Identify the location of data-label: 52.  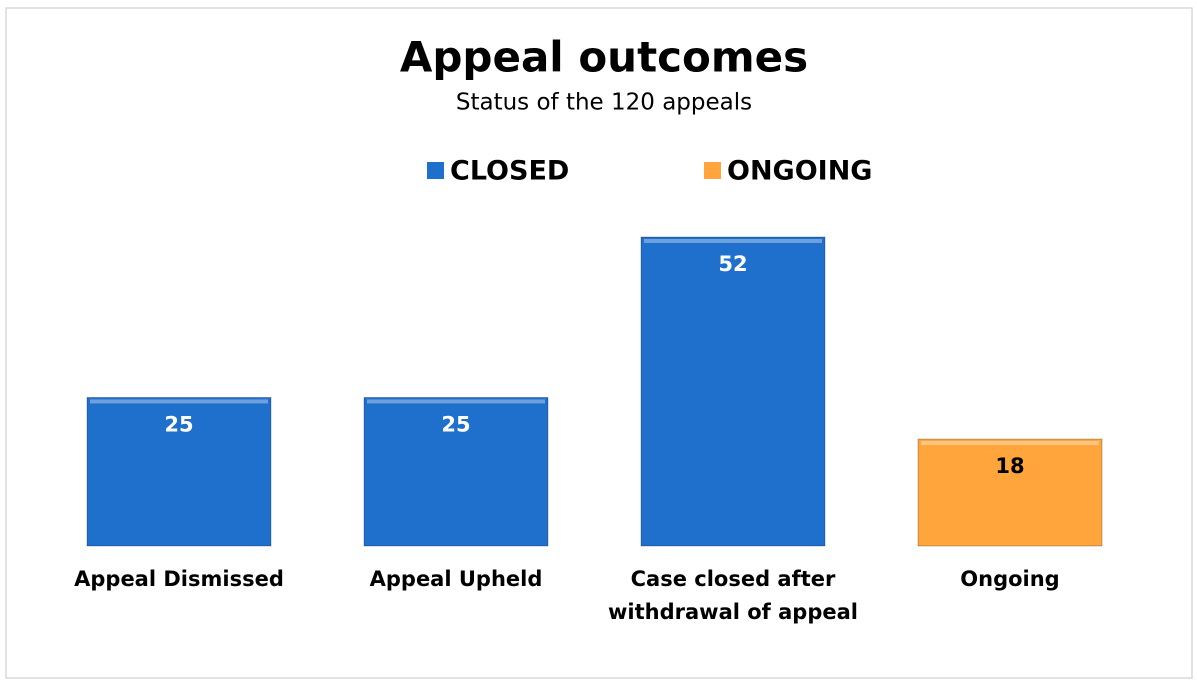
(732, 264).